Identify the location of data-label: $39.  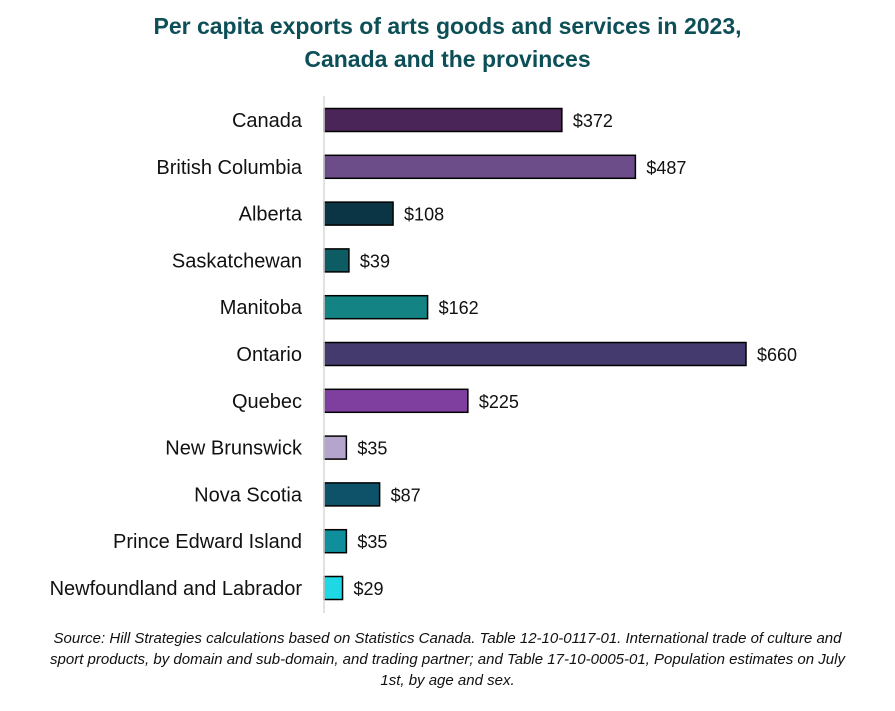
(375, 261).